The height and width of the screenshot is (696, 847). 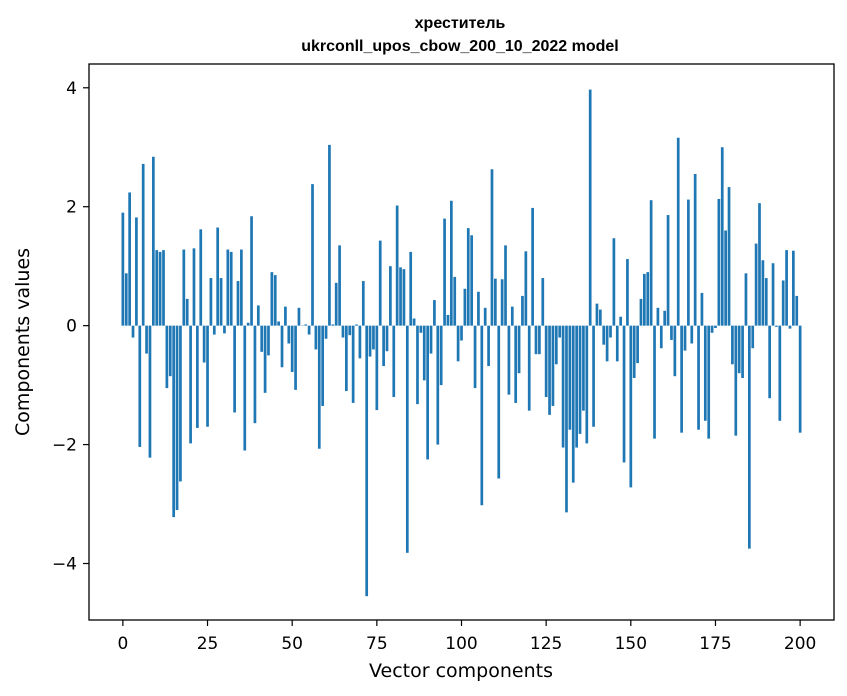 I want to click on x-axis-label: Vector components, so click(x=461, y=671).